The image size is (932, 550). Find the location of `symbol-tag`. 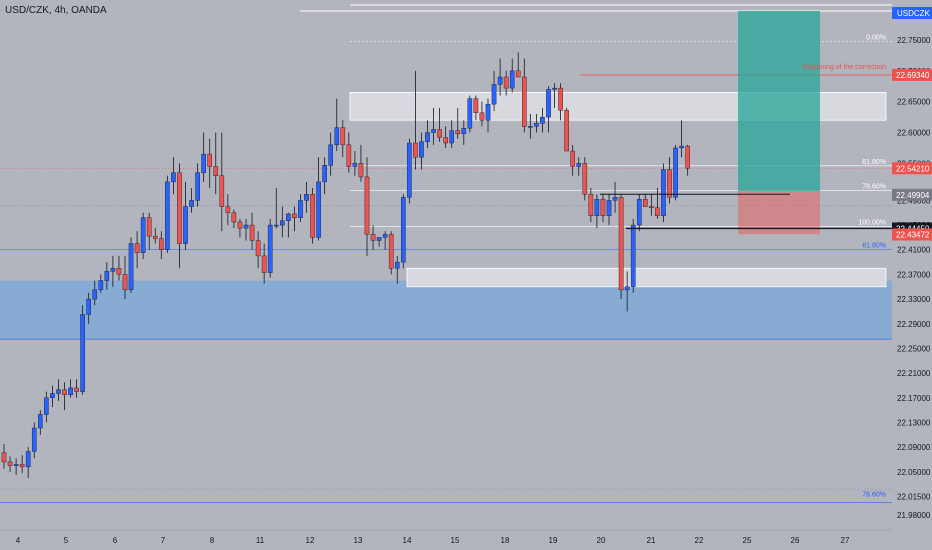

symbol-tag is located at coordinates (912, 13).